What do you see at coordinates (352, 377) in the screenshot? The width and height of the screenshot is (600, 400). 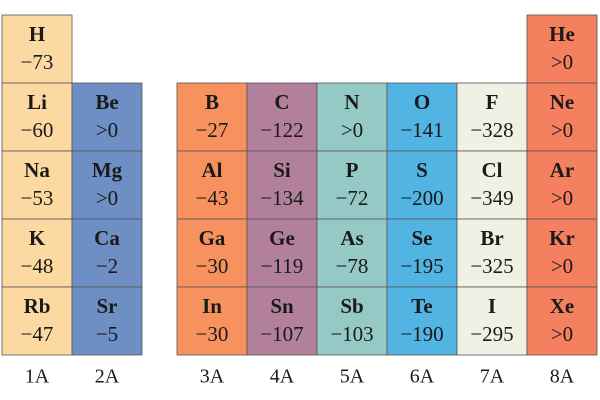 I see `group-label: 5A` at bounding box center [352, 377].